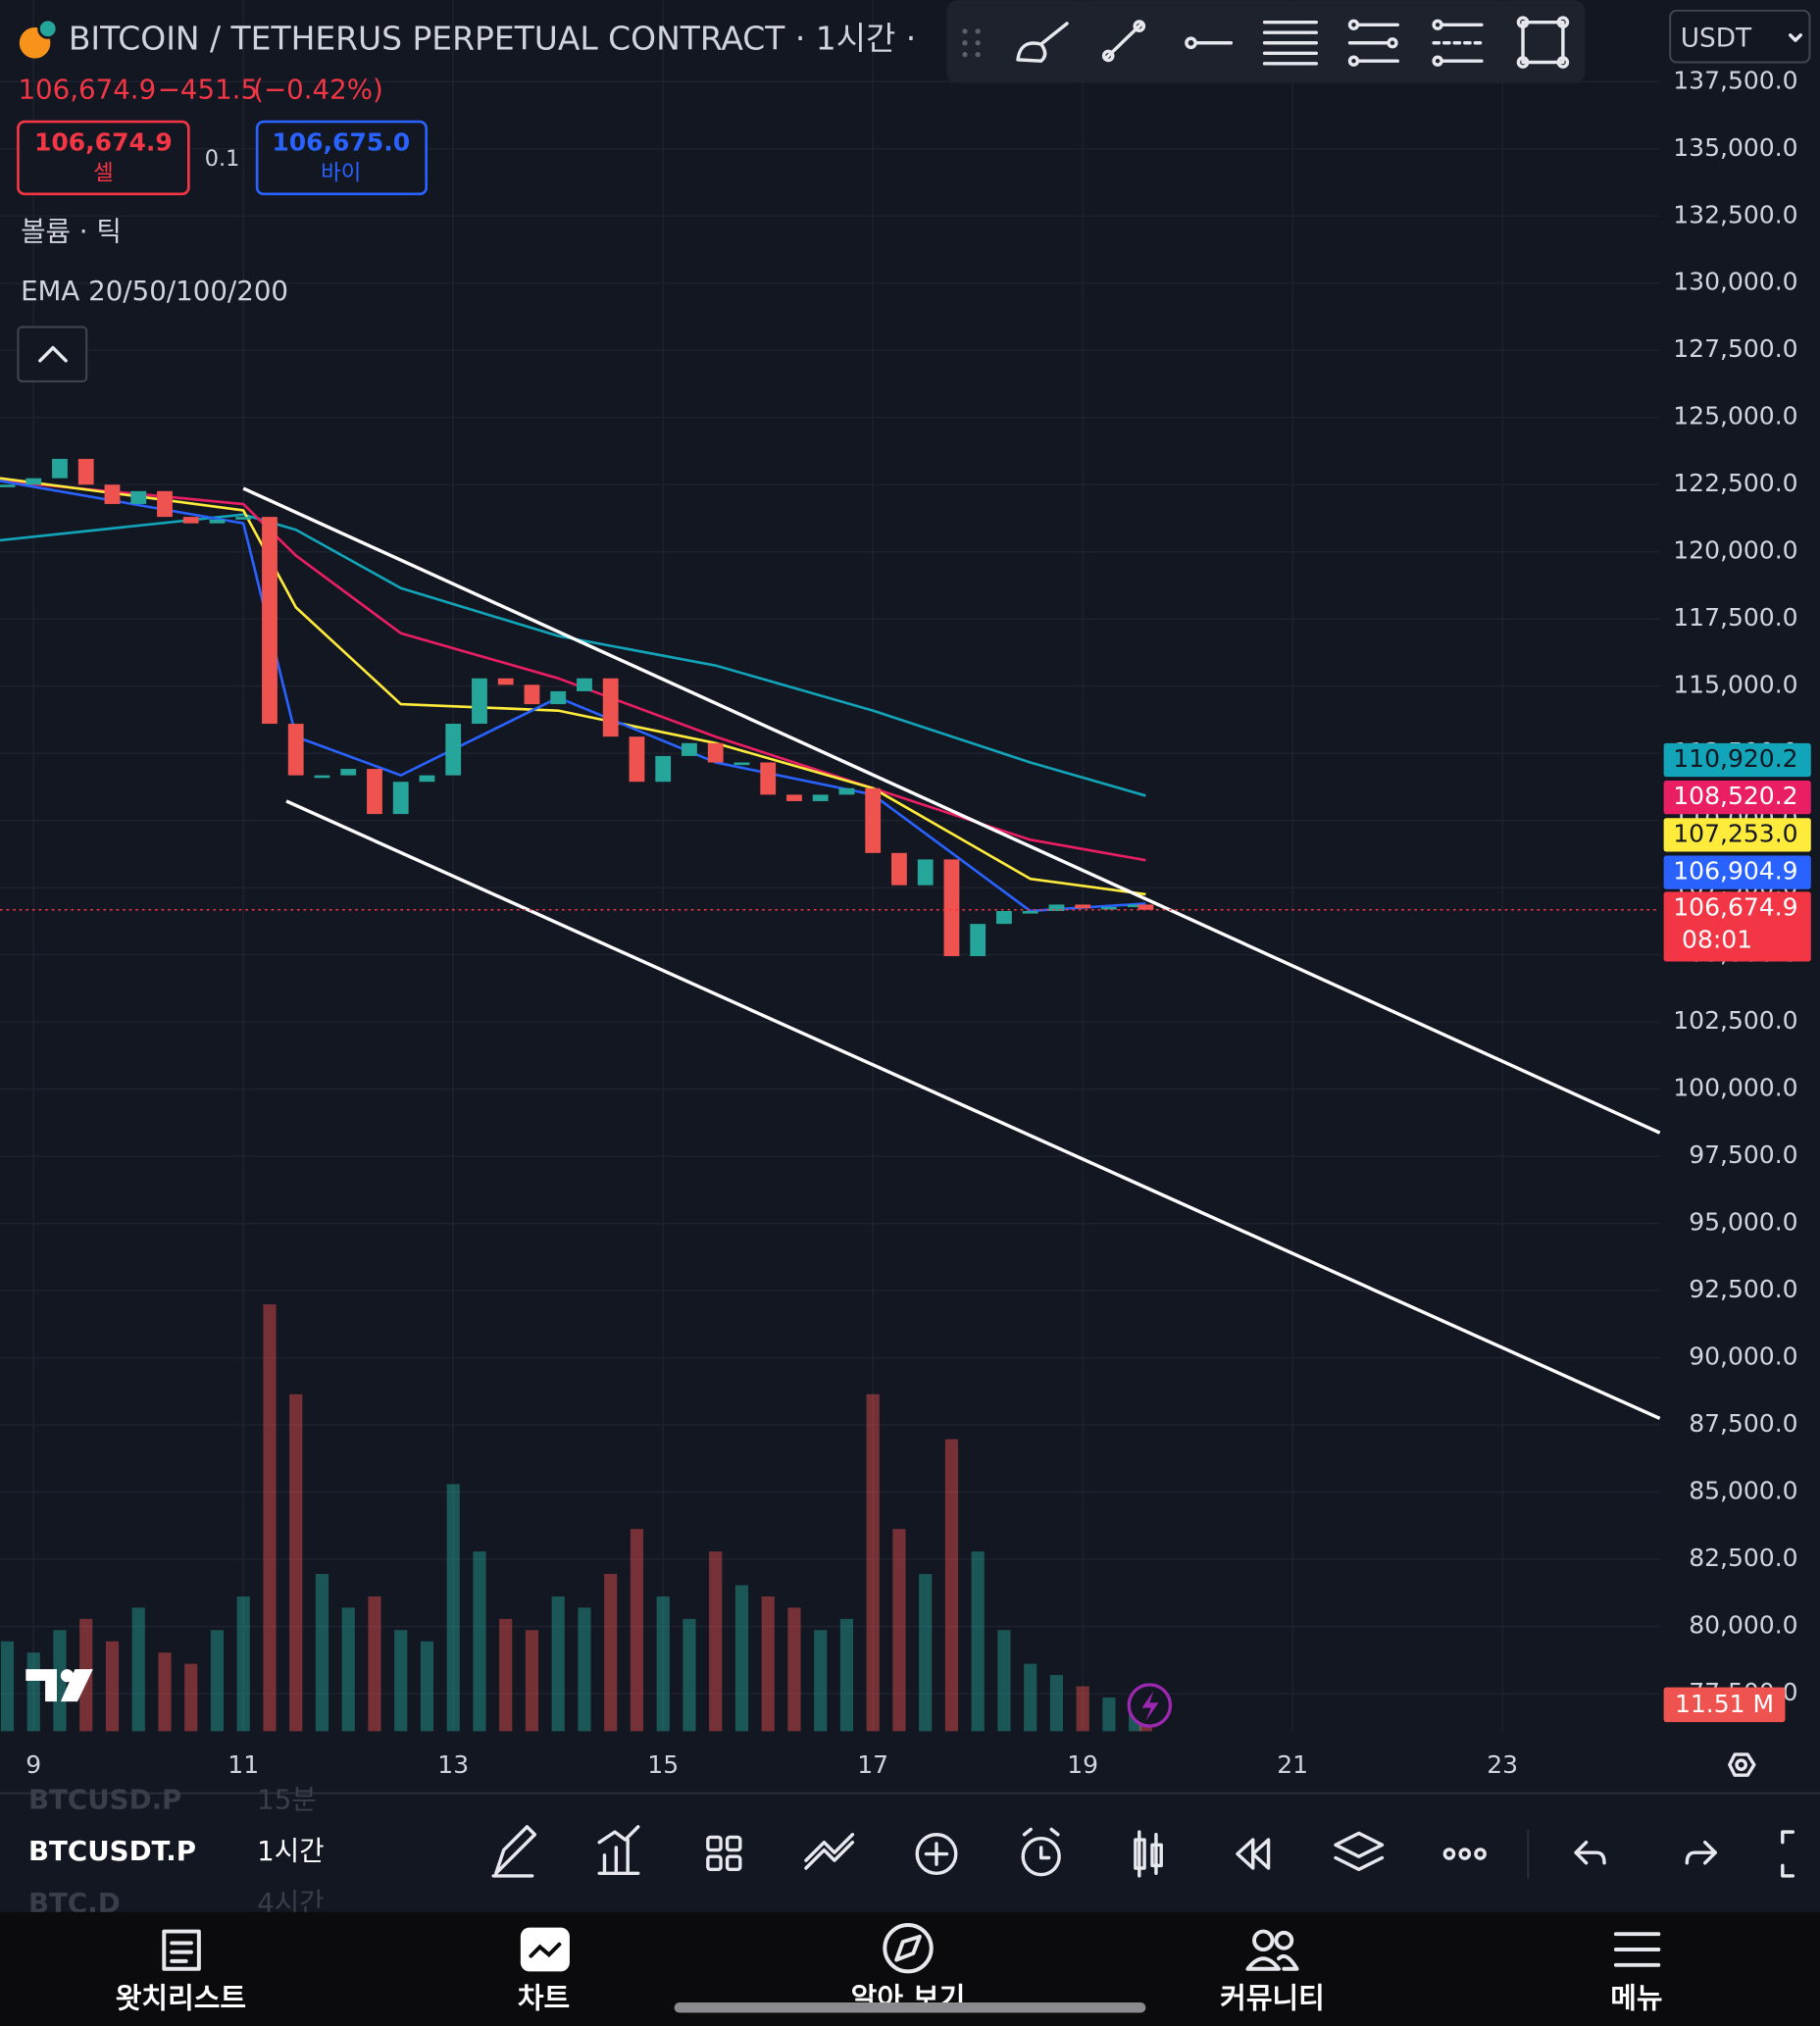 Image resolution: width=1820 pixels, height=2026 pixels. I want to click on collapse-frame, so click(52, 354).